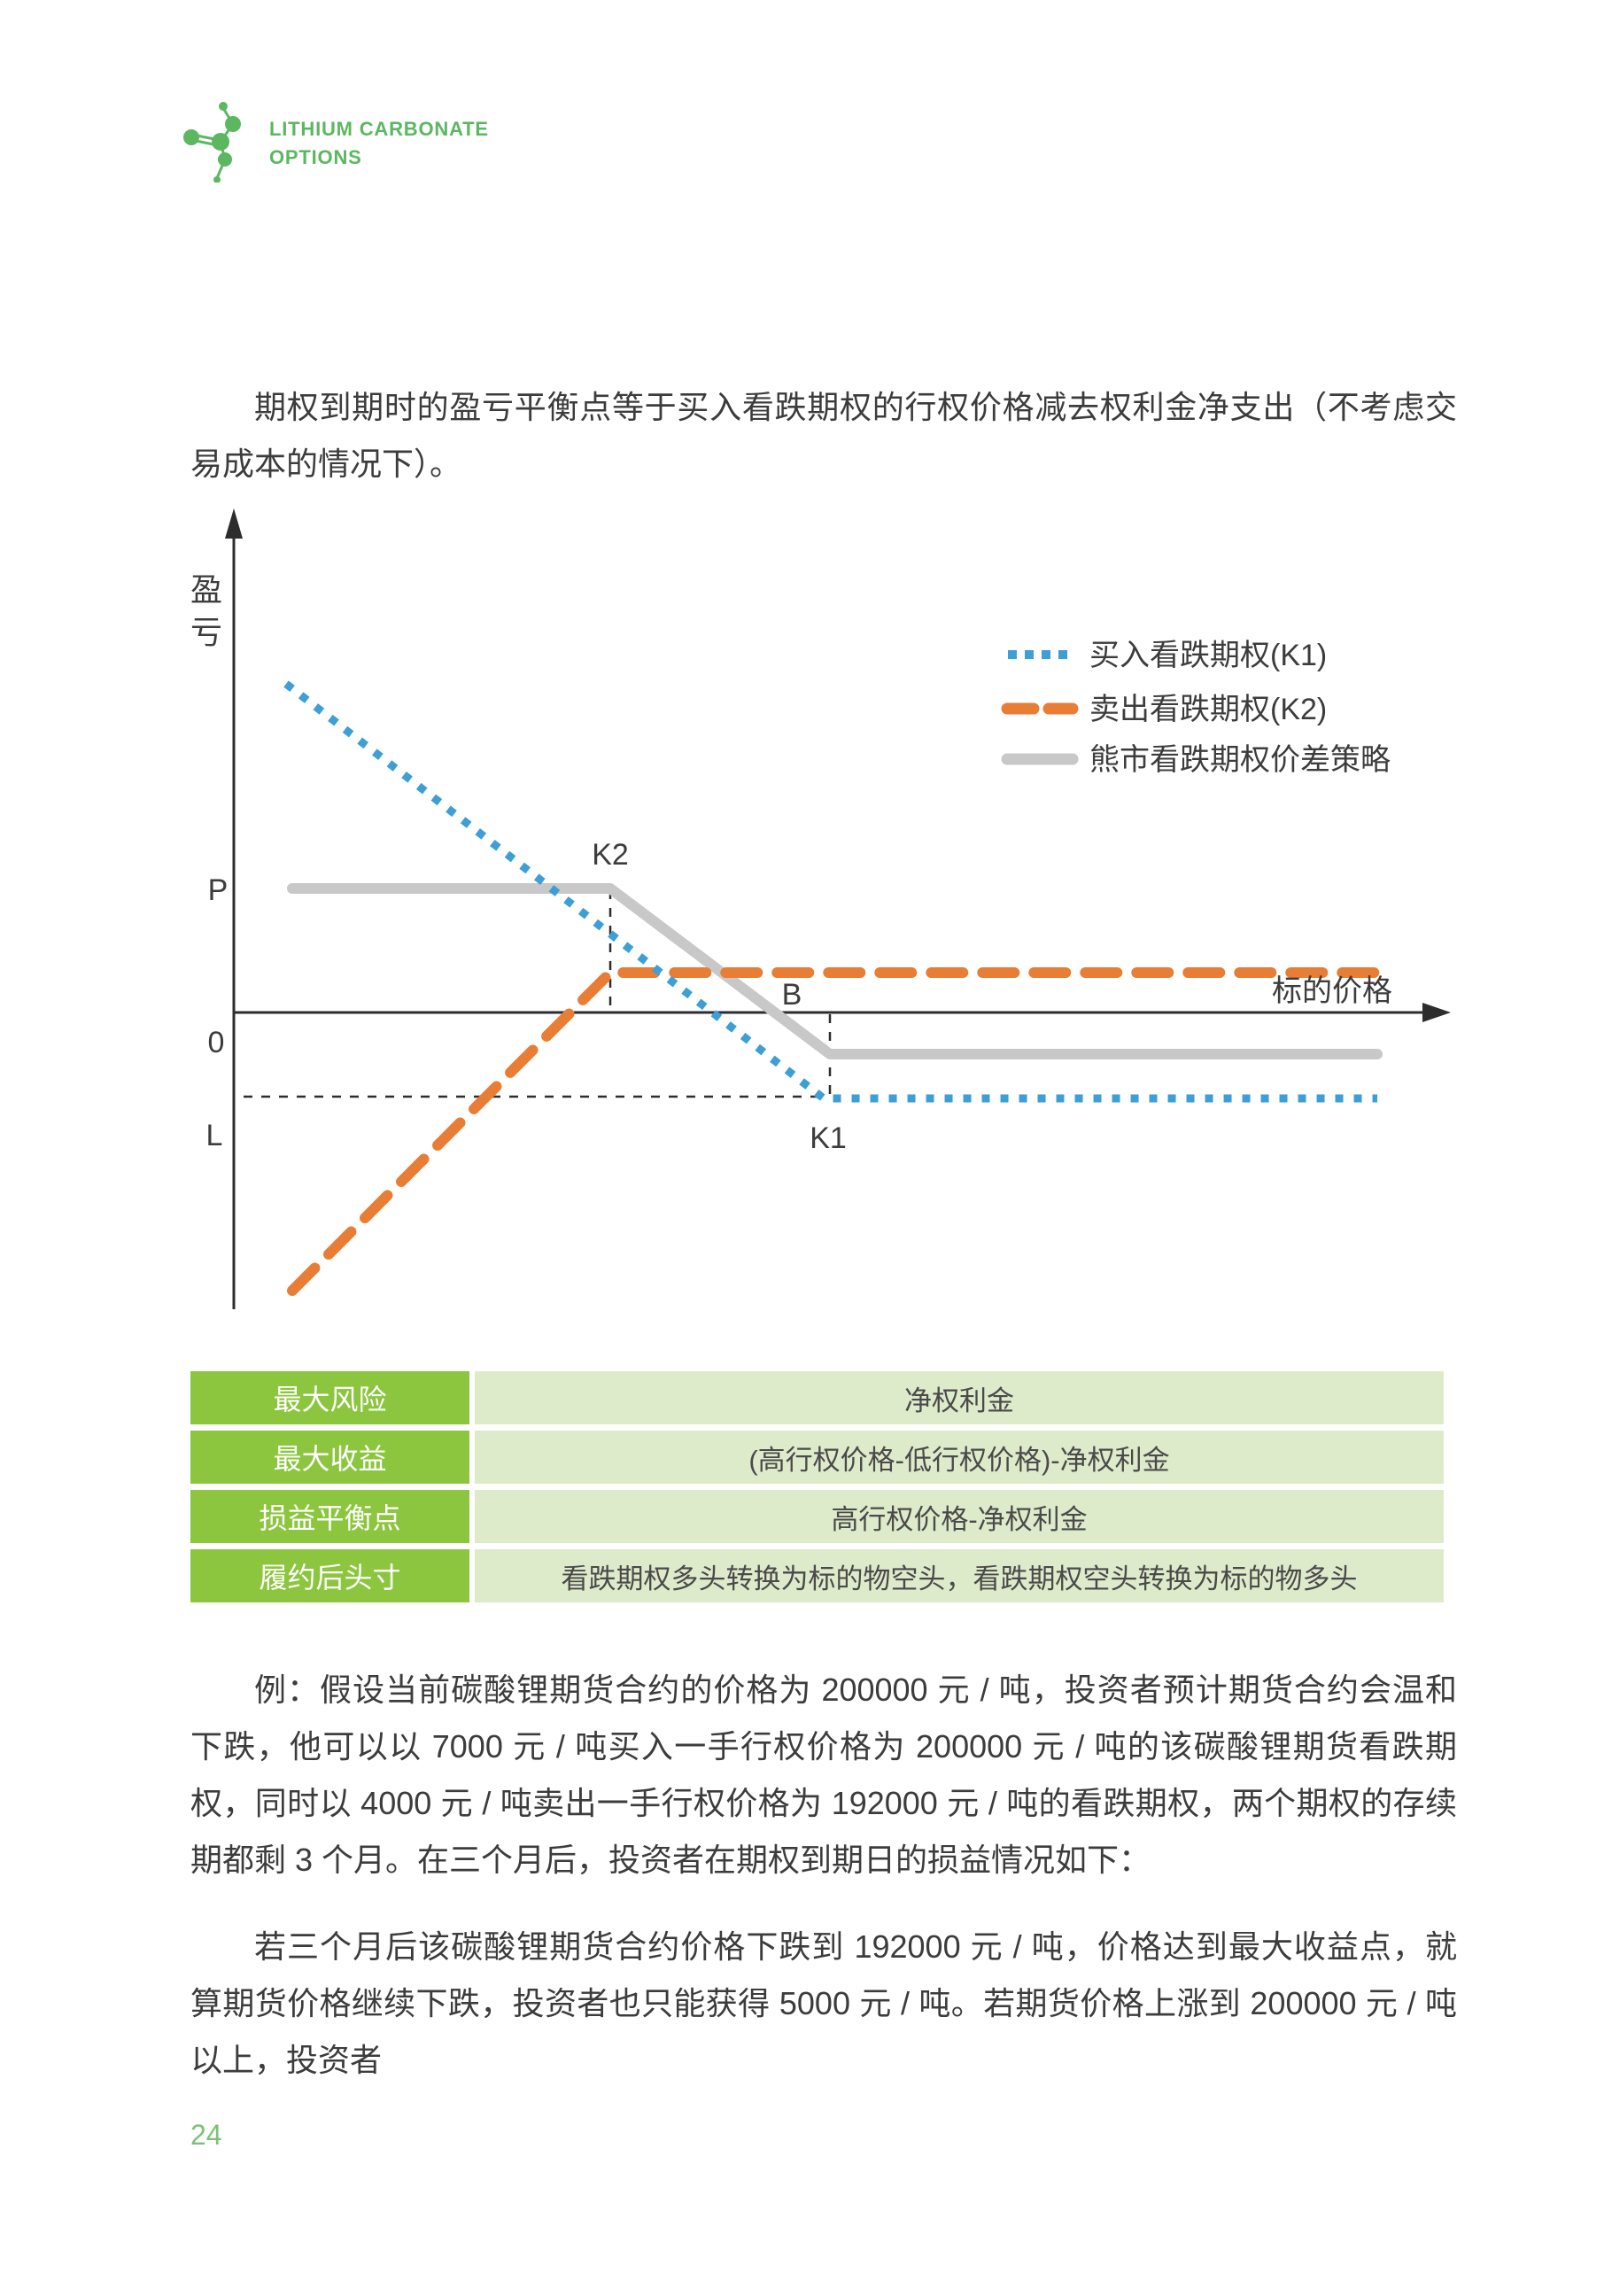  What do you see at coordinates (329, 1575) in the screenshot?
I see `table-row-header: 履约后头寸` at bounding box center [329, 1575].